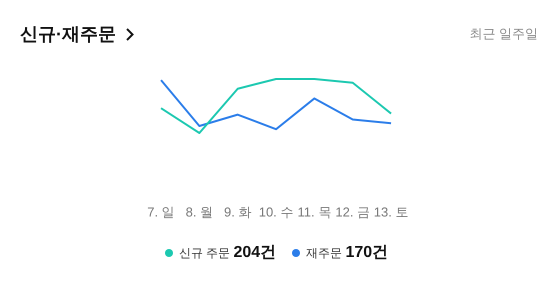 The height and width of the screenshot is (292, 553). What do you see at coordinates (238, 212) in the screenshot?
I see `x-tick-label: 9. 화` at bounding box center [238, 212].